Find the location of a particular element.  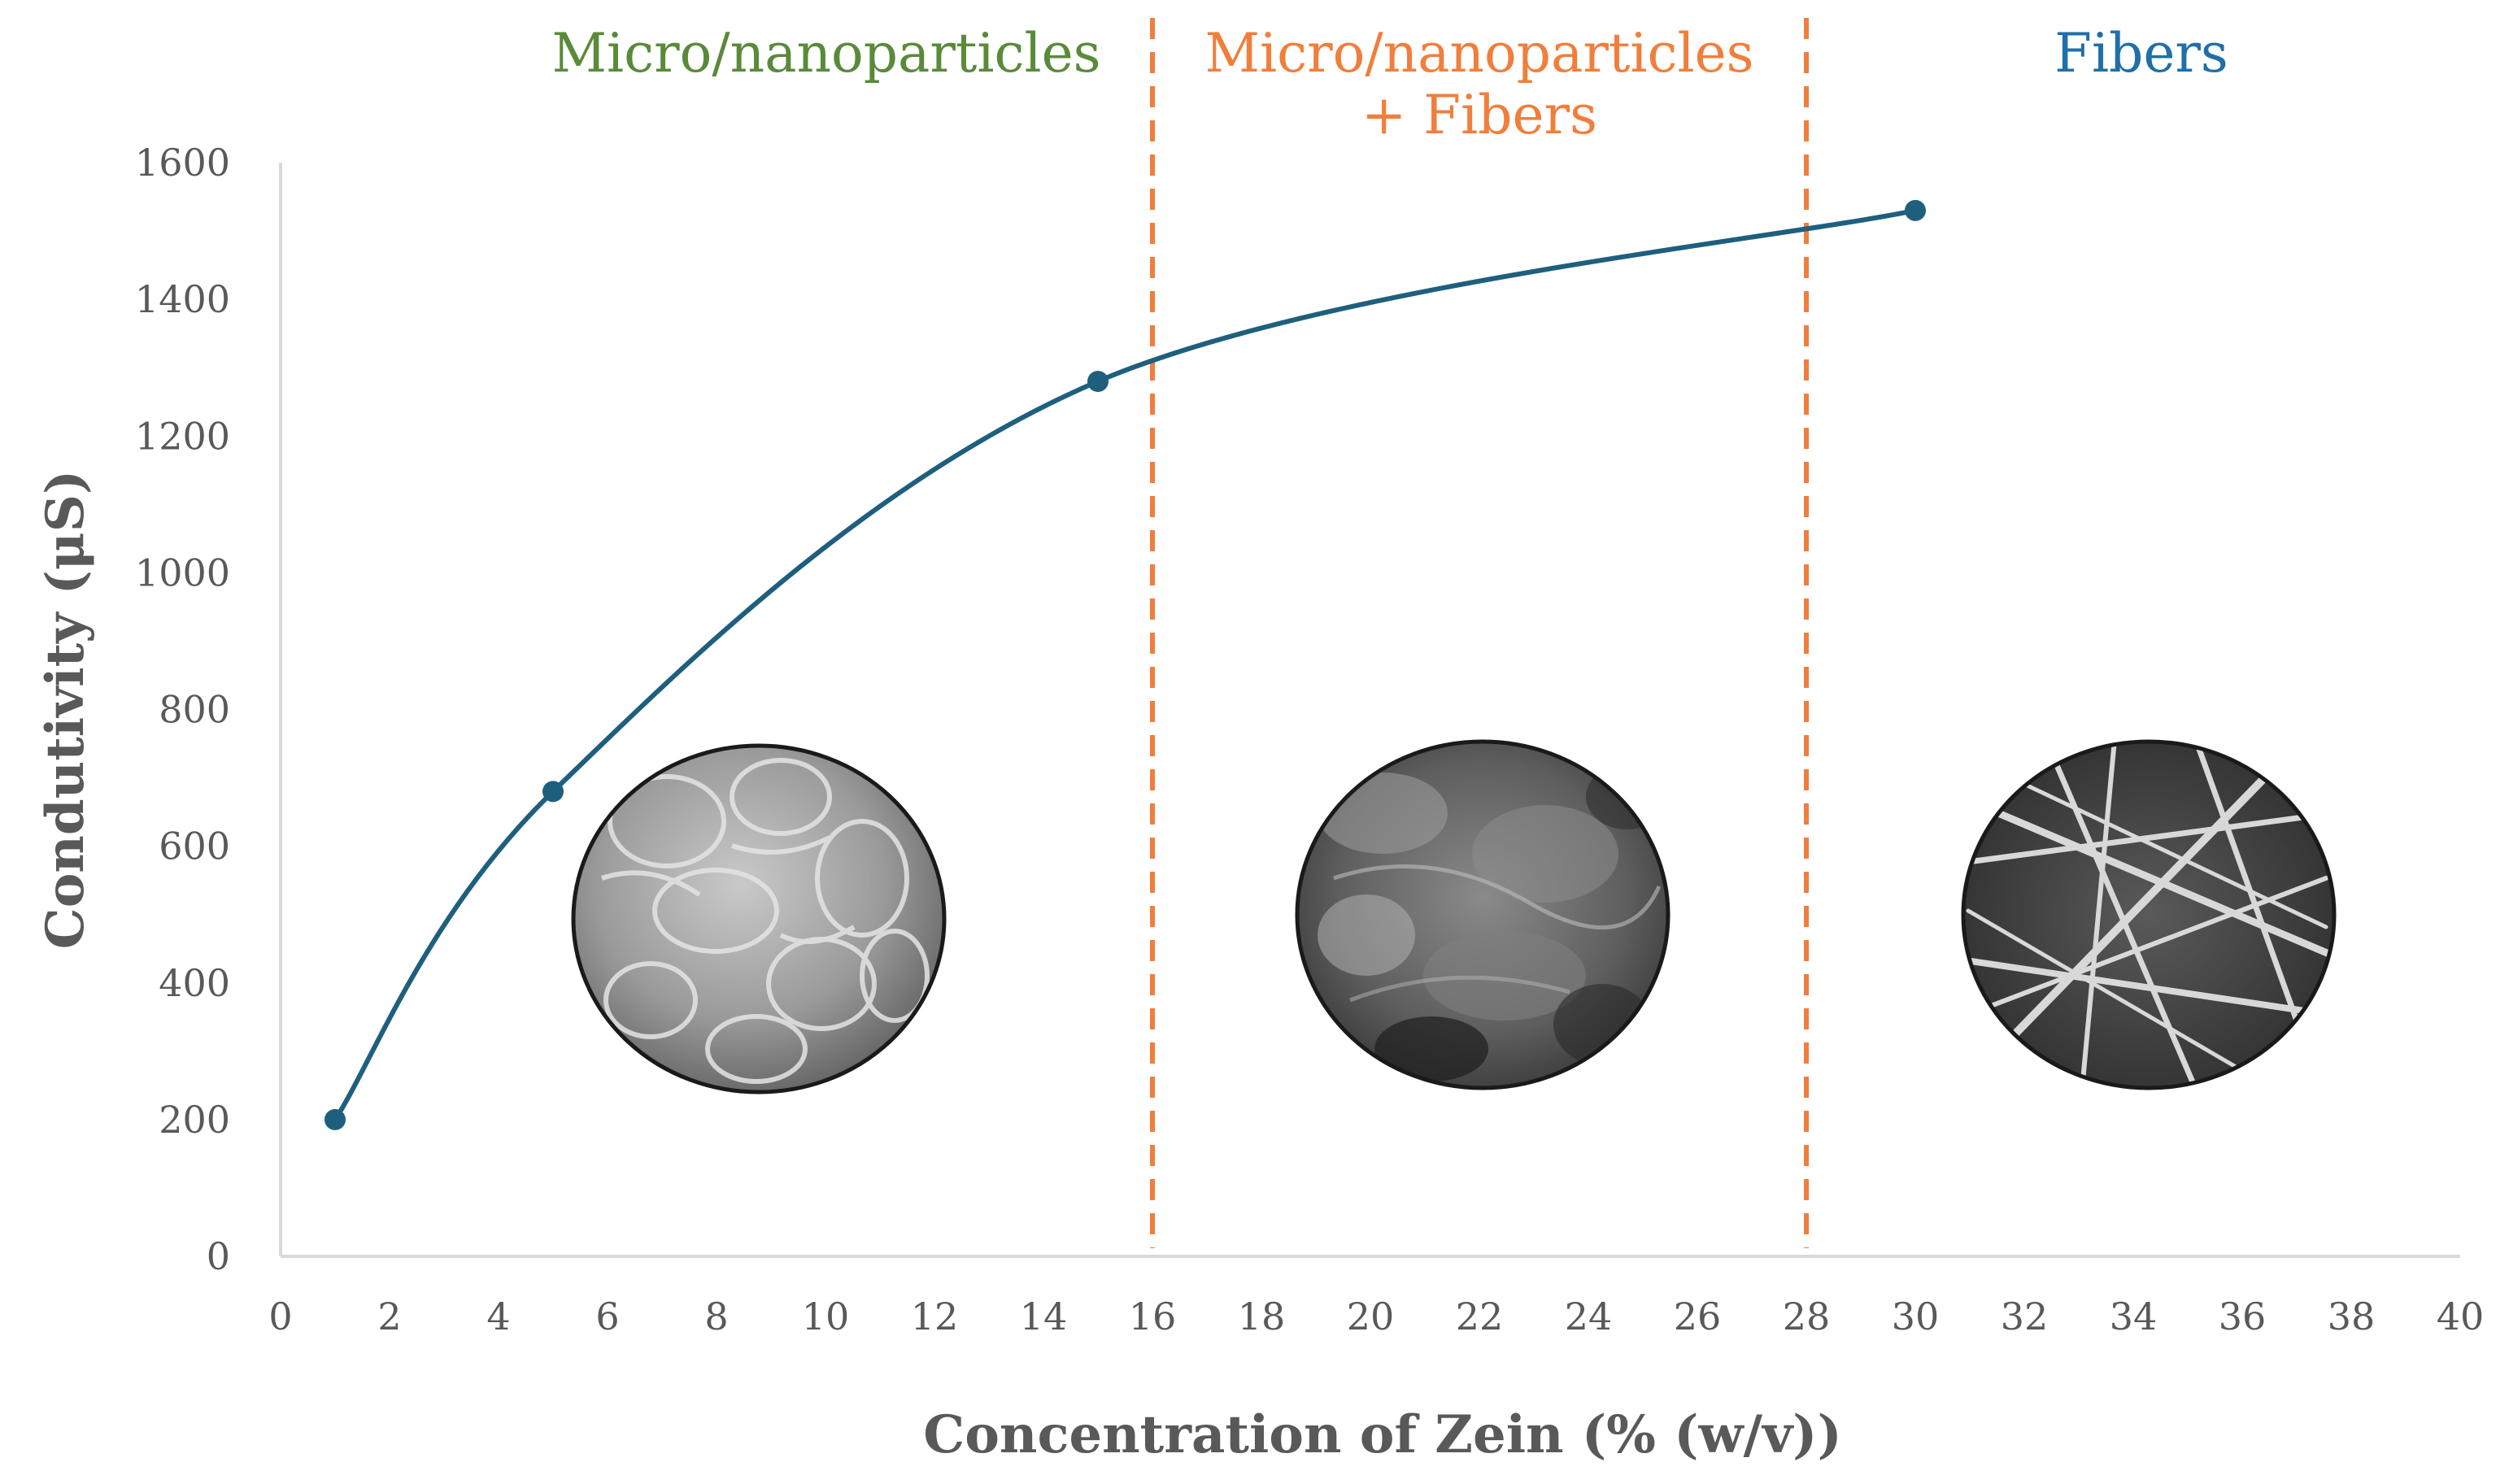

x-tick-label: 10 is located at coordinates (826, 1316).